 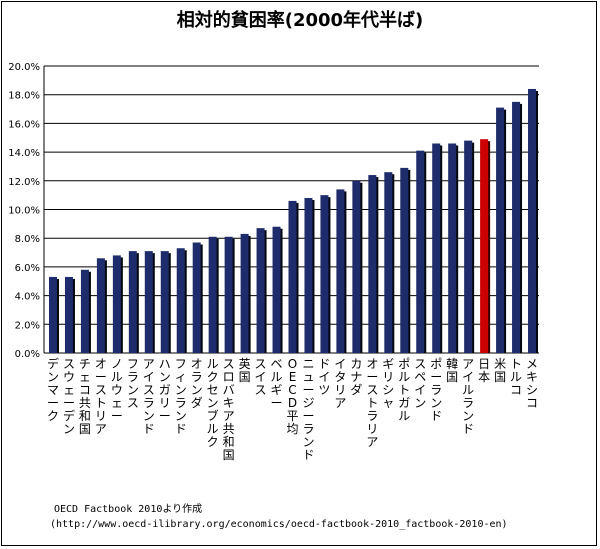 What do you see at coordinates (69, 396) in the screenshot?
I see `category-label: スウェーデン` at bounding box center [69, 396].